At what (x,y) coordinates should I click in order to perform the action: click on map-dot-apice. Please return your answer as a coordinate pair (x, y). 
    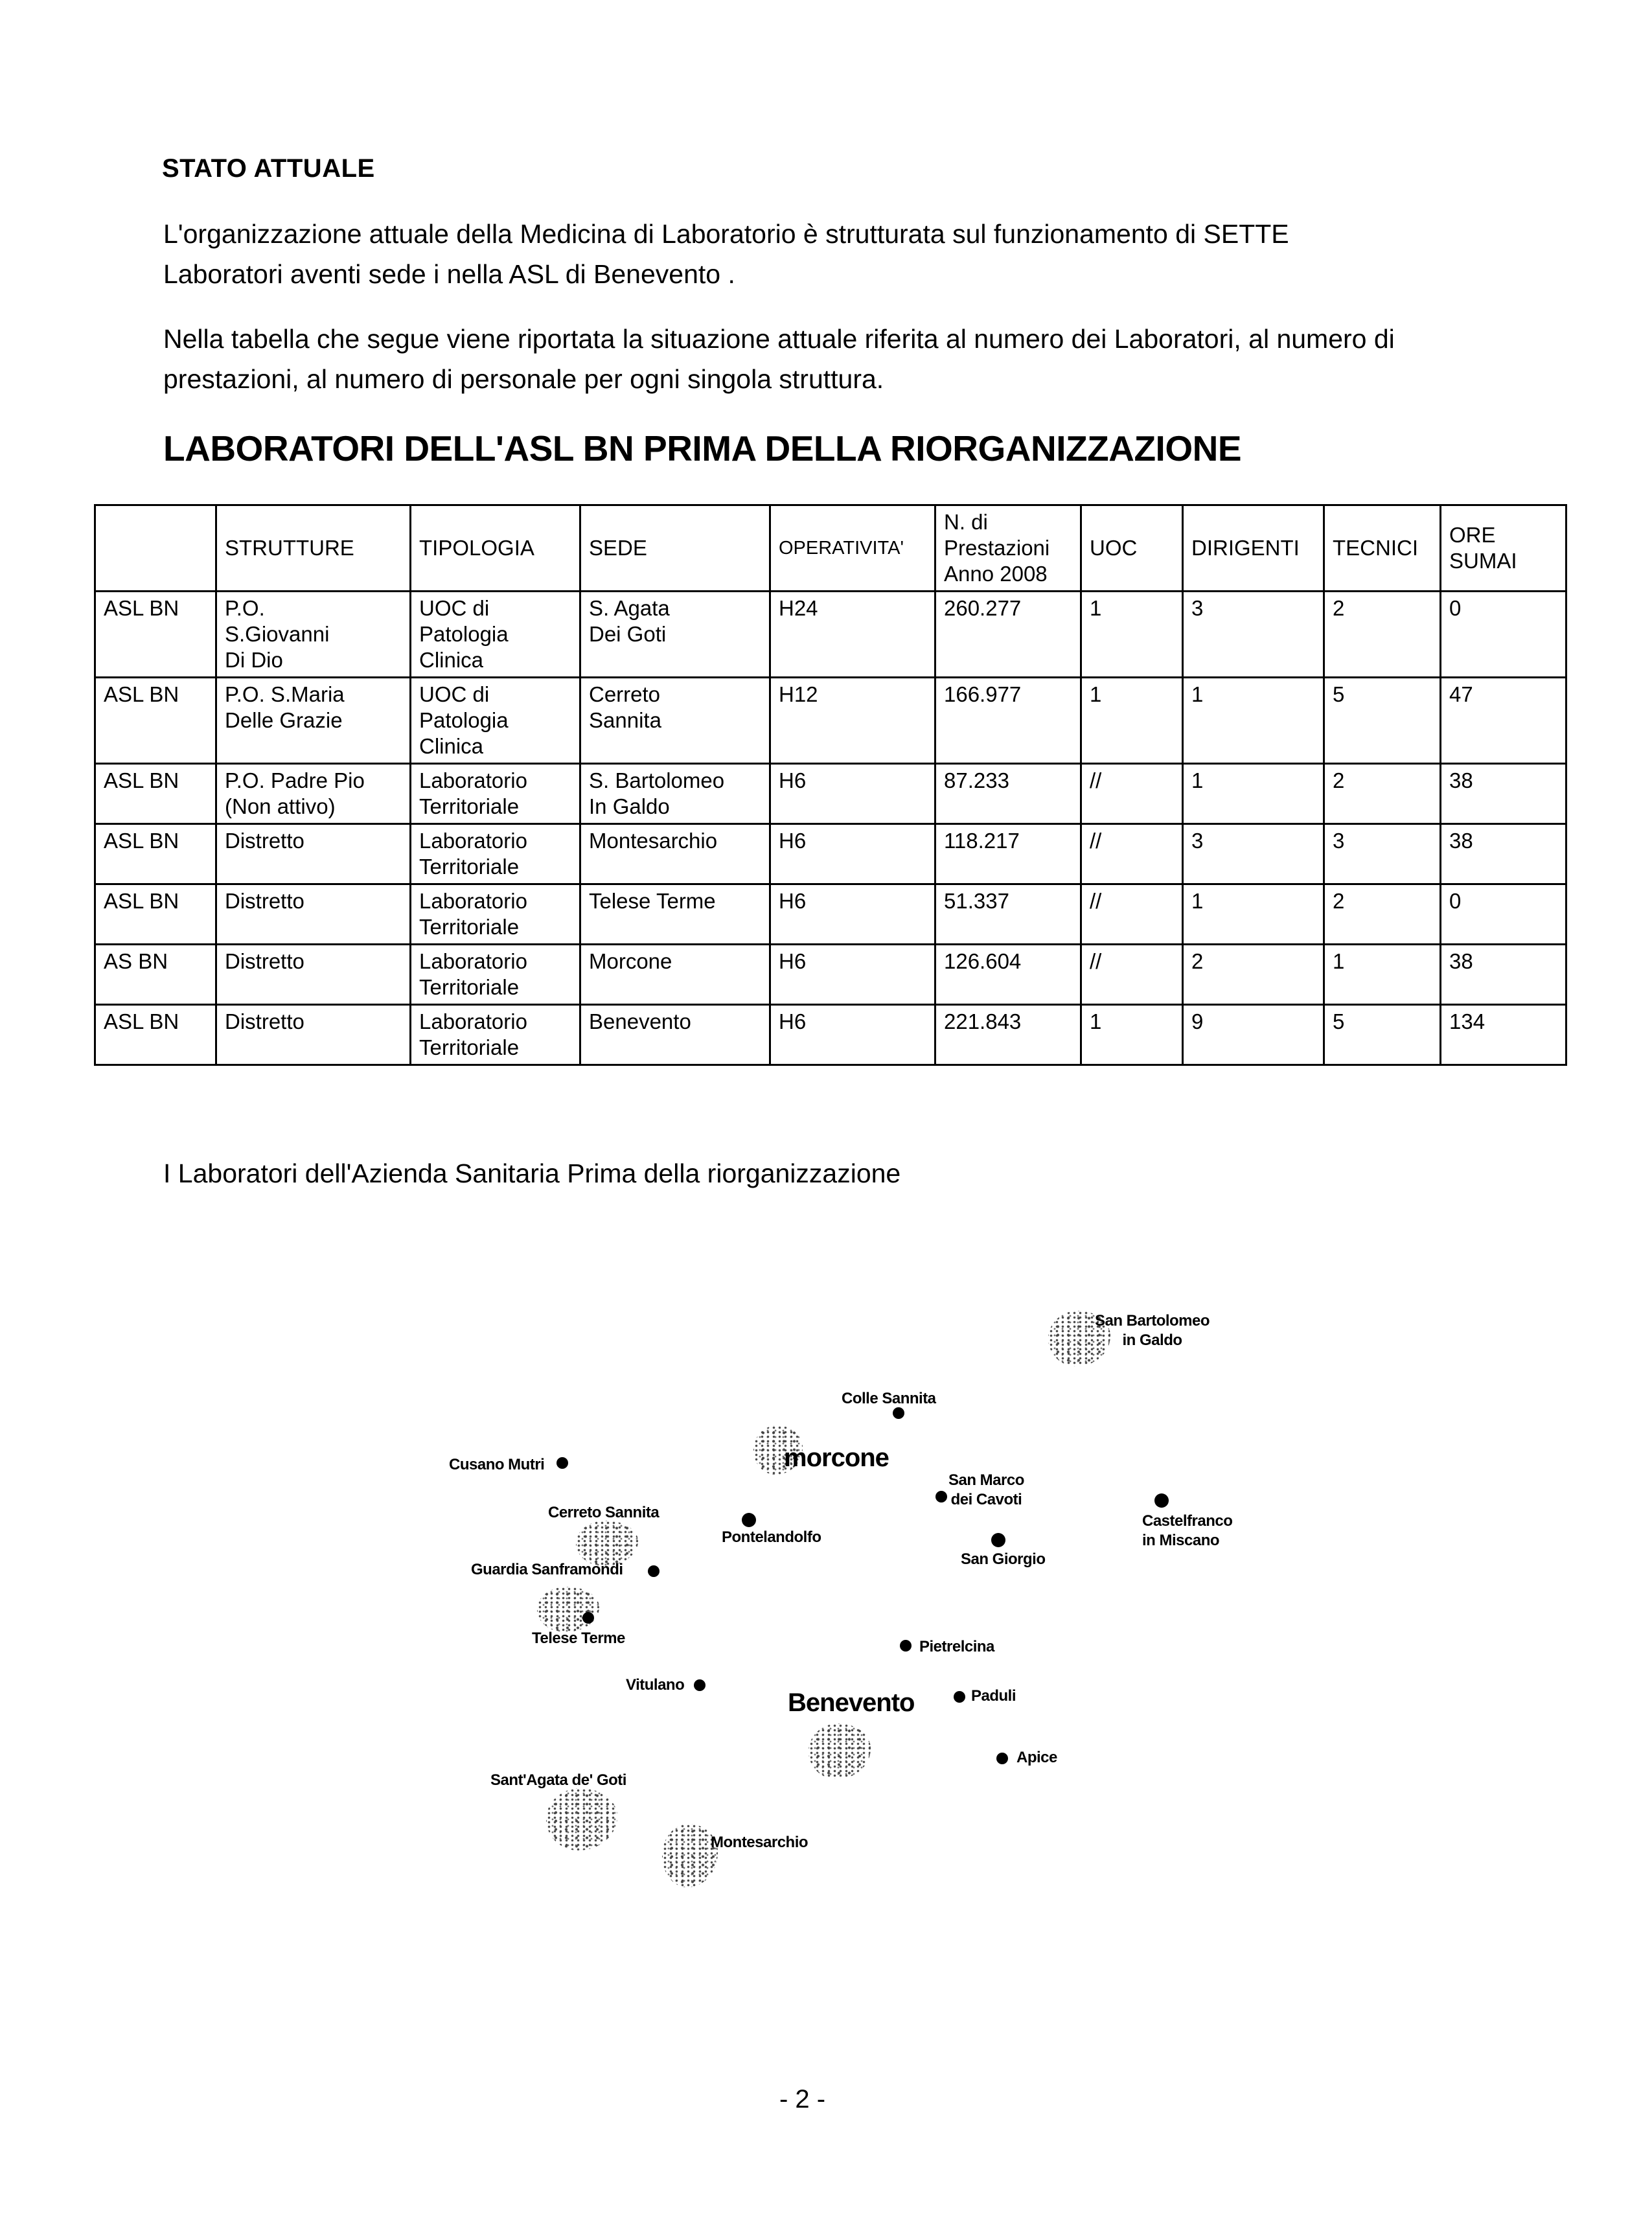
    Looking at the image, I should click on (1002, 1758).